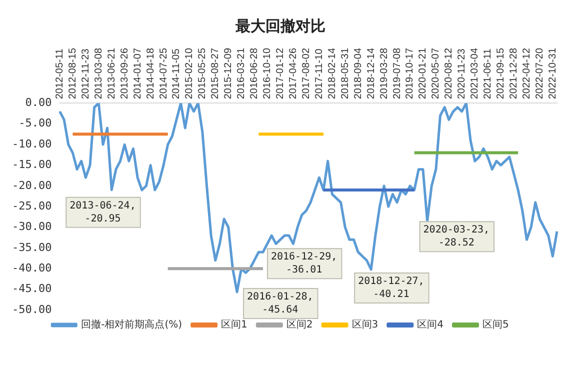 The height and width of the screenshot is (376, 587). Describe the element at coordinates (384, 74) in the screenshot. I see `x-tick-label: 2019-03-28` at that location.